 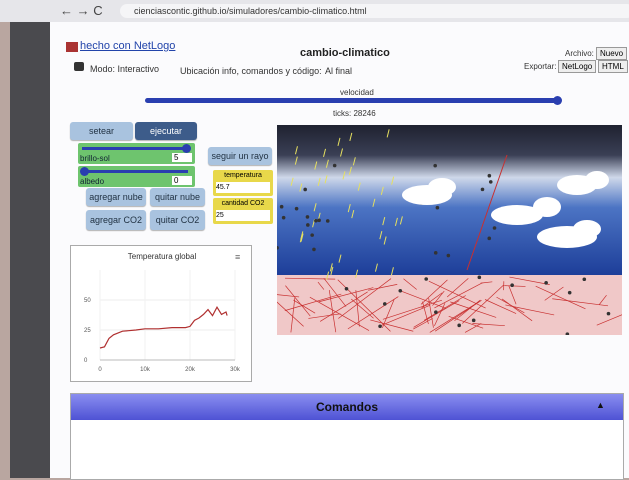 I want to click on speed-label: velocidad, so click(x=357, y=92).